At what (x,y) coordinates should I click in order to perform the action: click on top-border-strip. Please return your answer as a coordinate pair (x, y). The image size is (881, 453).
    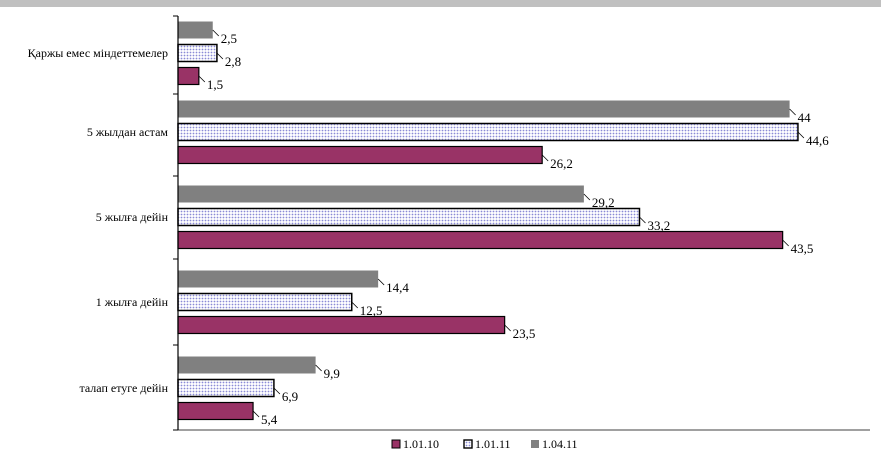
    Looking at the image, I should click on (440, 3).